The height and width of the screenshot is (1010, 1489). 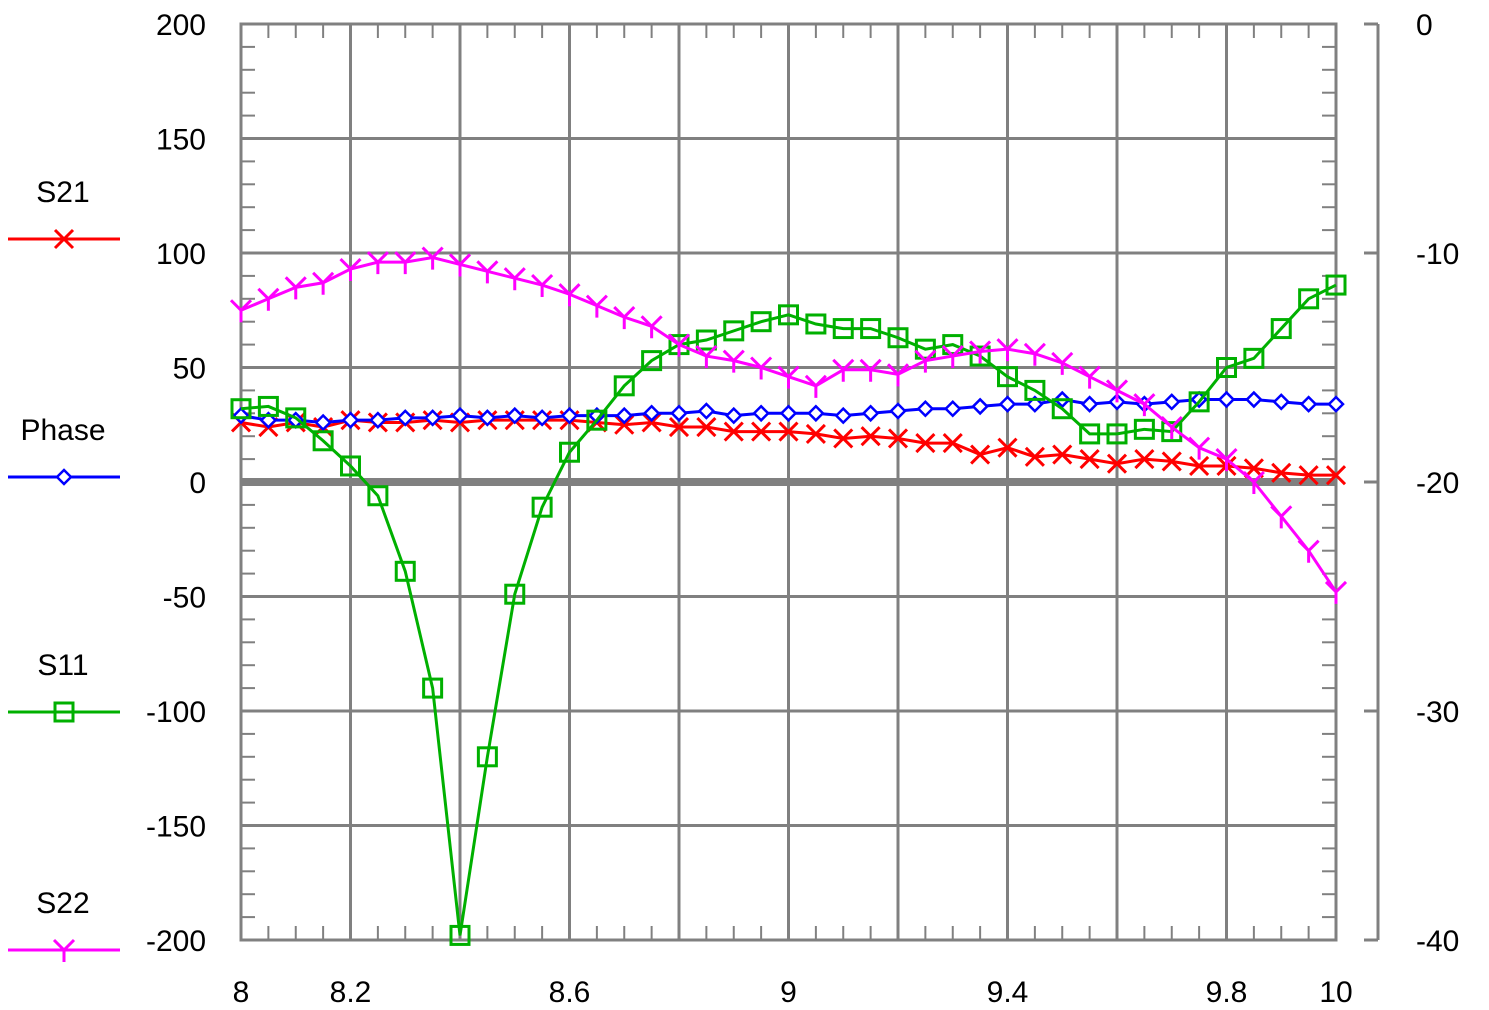 I want to click on legend-label: S21, so click(x=62, y=192).